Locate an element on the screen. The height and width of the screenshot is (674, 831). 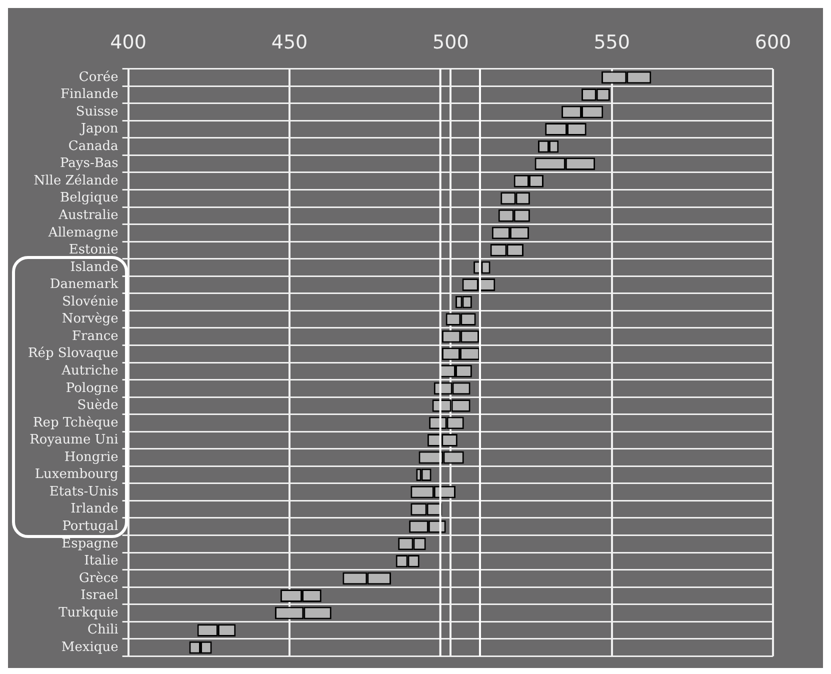
y-tick-label: Hongrie is located at coordinates (91, 457).